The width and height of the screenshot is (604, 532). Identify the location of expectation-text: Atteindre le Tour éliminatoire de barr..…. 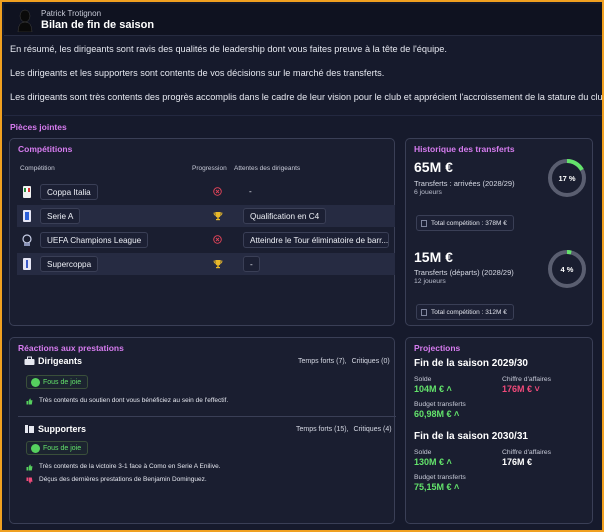
(316, 240).